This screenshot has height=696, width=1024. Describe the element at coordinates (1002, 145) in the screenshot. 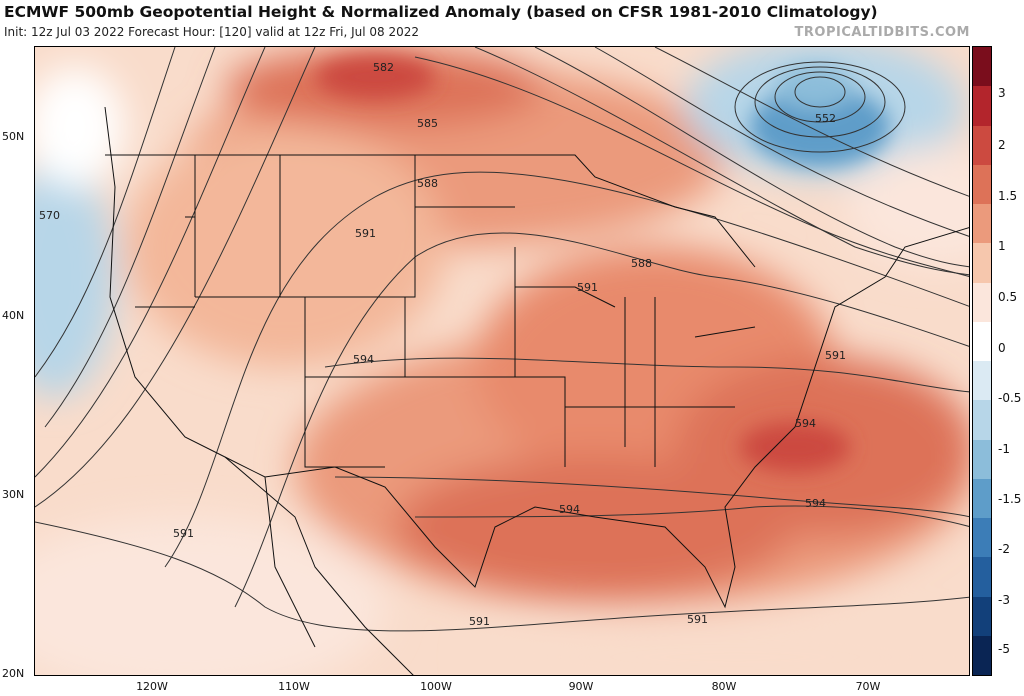

I see `colorbar-label: 2` at that location.